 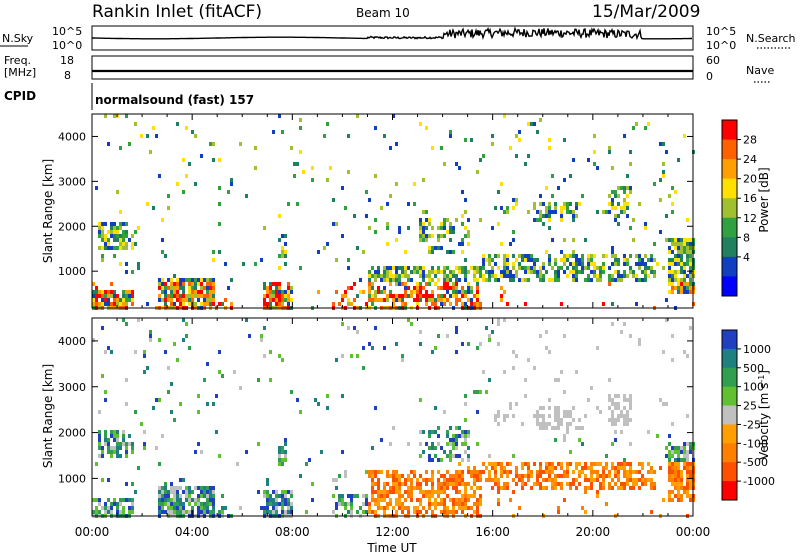 What do you see at coordinates (729, 149) in the screenshot?
I see `colorbar-segment` at bounding box center [729, 149].